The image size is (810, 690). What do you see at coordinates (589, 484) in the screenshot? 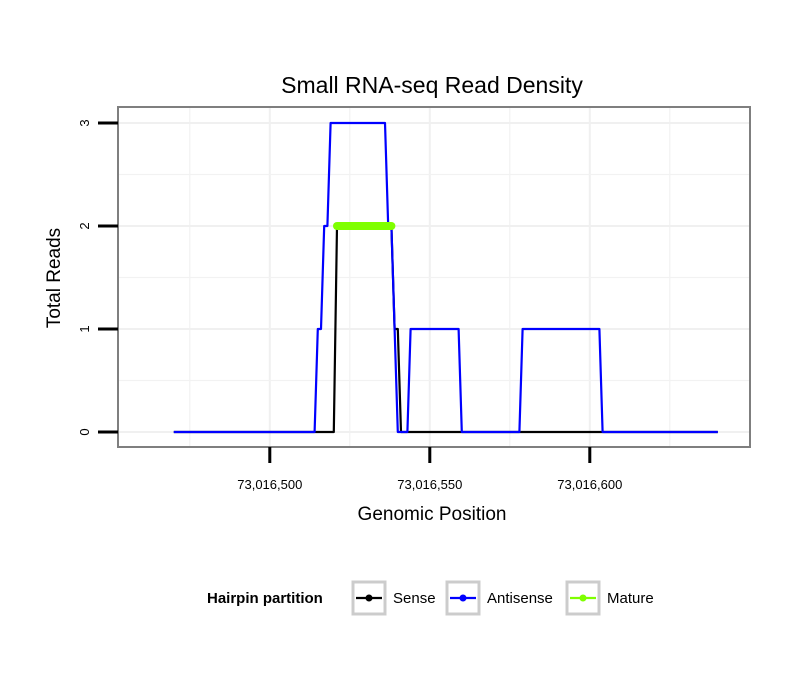
I see `x-tick-label: 73,016,600` at bounding box center [589, 484].